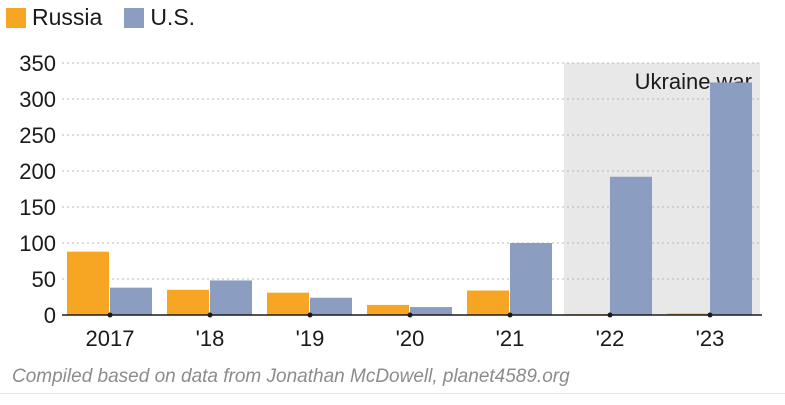 This screenshot has width=785, height=405. I want to click on legend-label: U.S., so click(173, 17).